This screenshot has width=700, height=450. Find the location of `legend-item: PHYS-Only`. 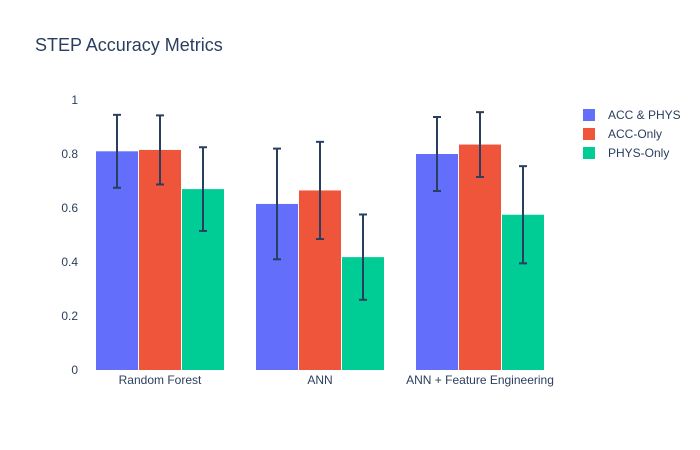

legend-item: PHYS-Only is located at coordinates (626, 153).